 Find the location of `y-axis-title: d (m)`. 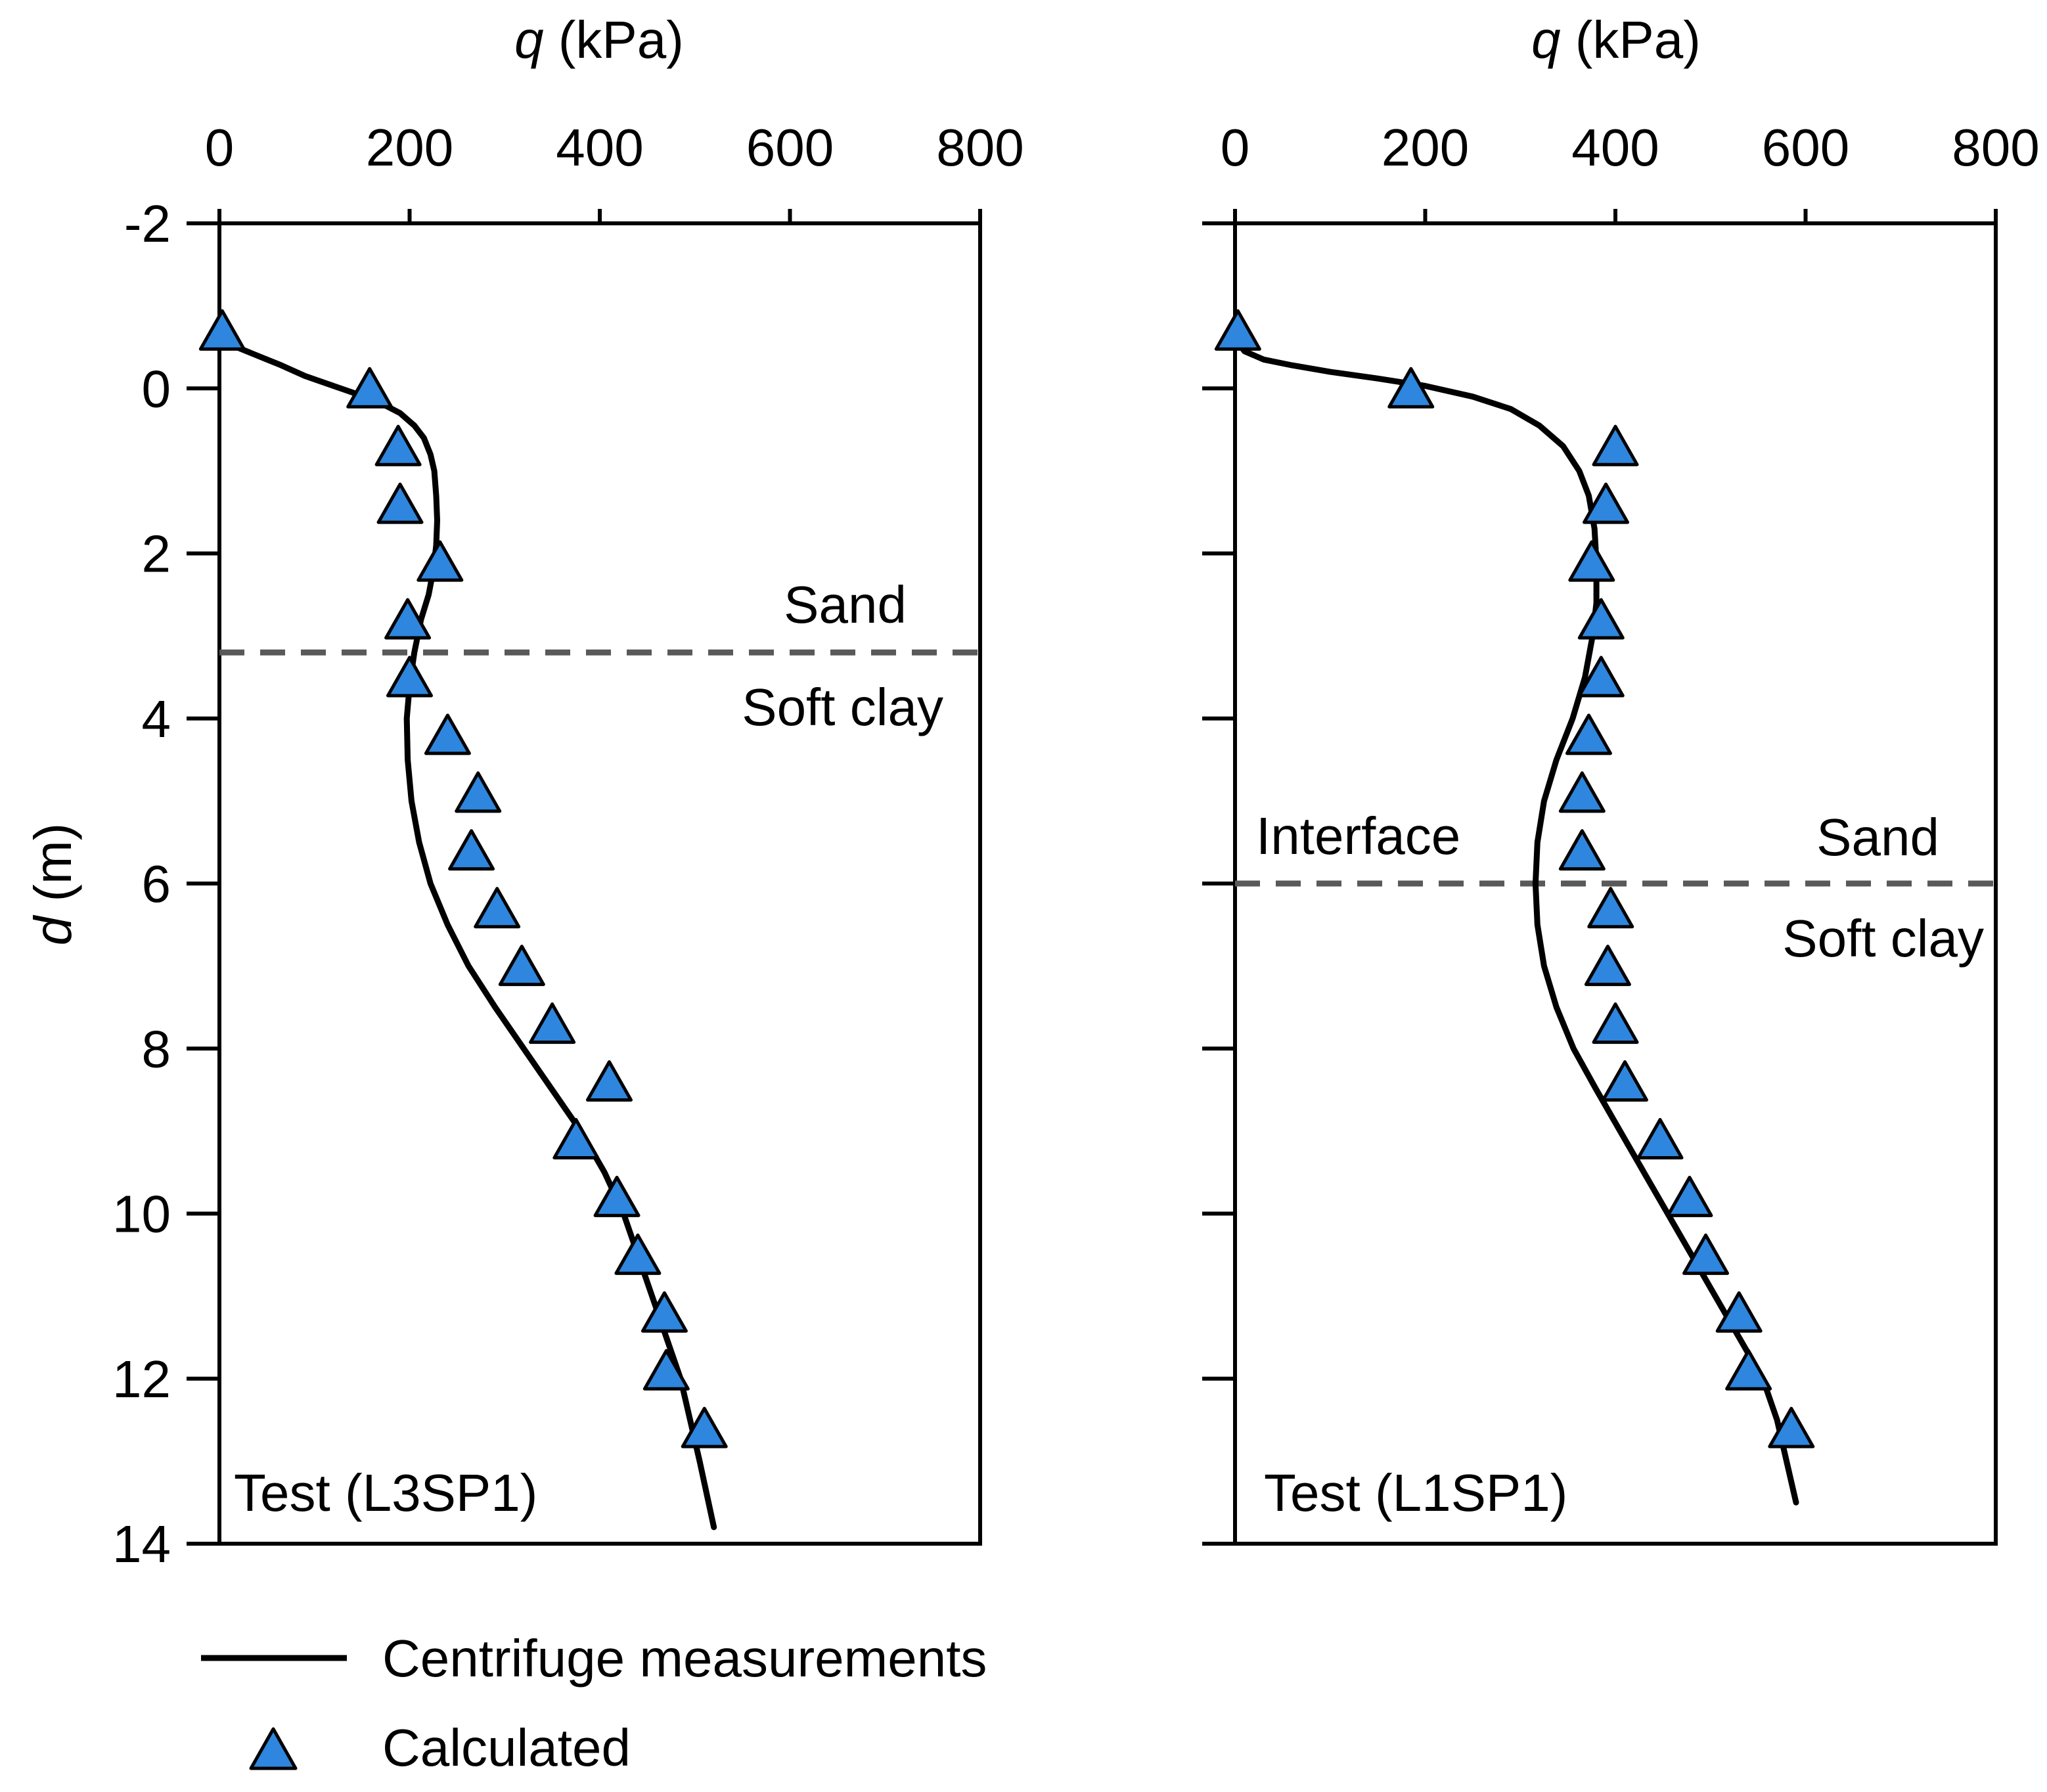

y-axis-title: d (m) is located at coordinates (53, 884).